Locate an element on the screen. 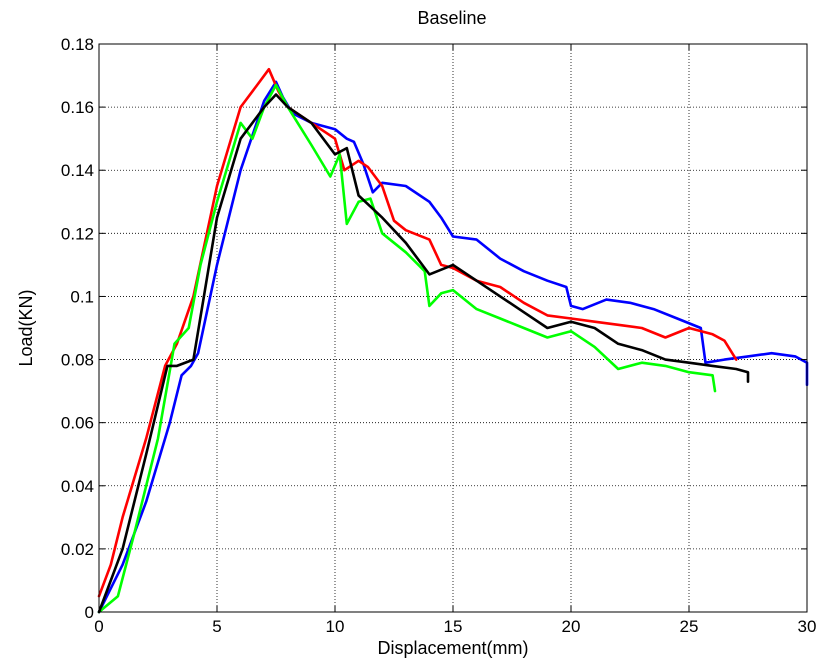  y-tick-label: 0.02 is located at coordinates (77, 549).